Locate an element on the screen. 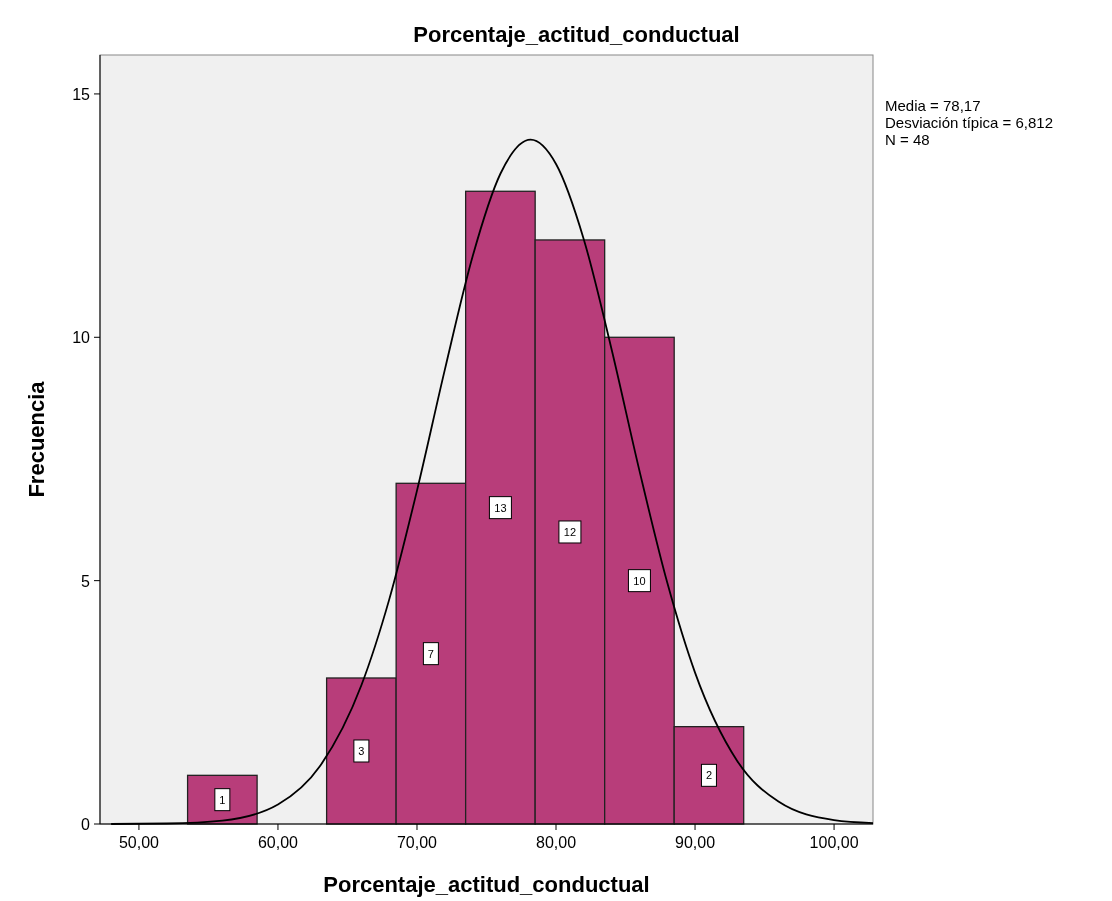 The image size is (1112, 901). chart-title: Porcentaje_actitud_conductual is located at coordinates (576, 34).